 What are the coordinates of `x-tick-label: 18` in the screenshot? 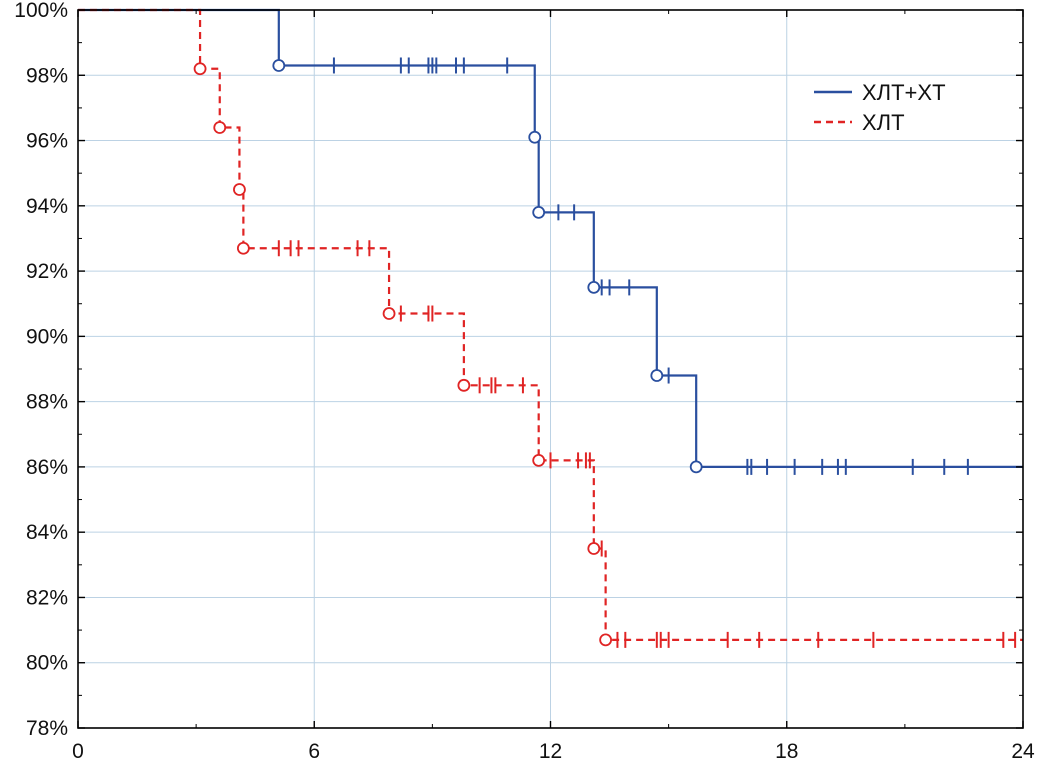 It's located at (786, 751).